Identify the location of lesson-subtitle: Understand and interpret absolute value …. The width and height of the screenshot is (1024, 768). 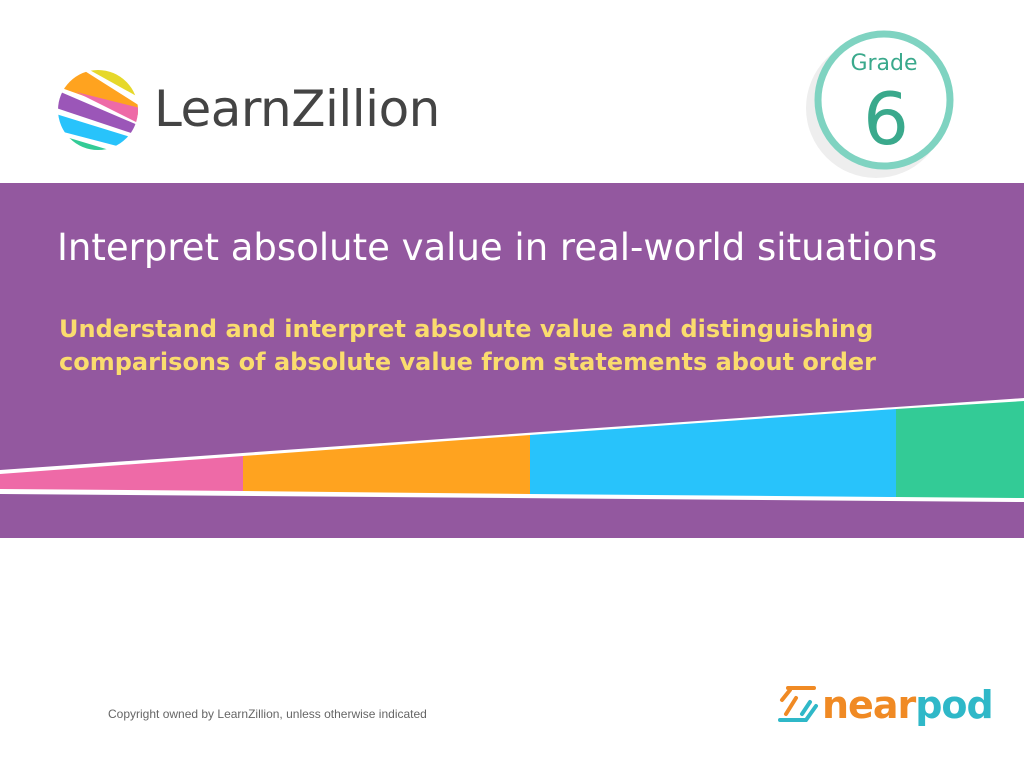
(467, 346).